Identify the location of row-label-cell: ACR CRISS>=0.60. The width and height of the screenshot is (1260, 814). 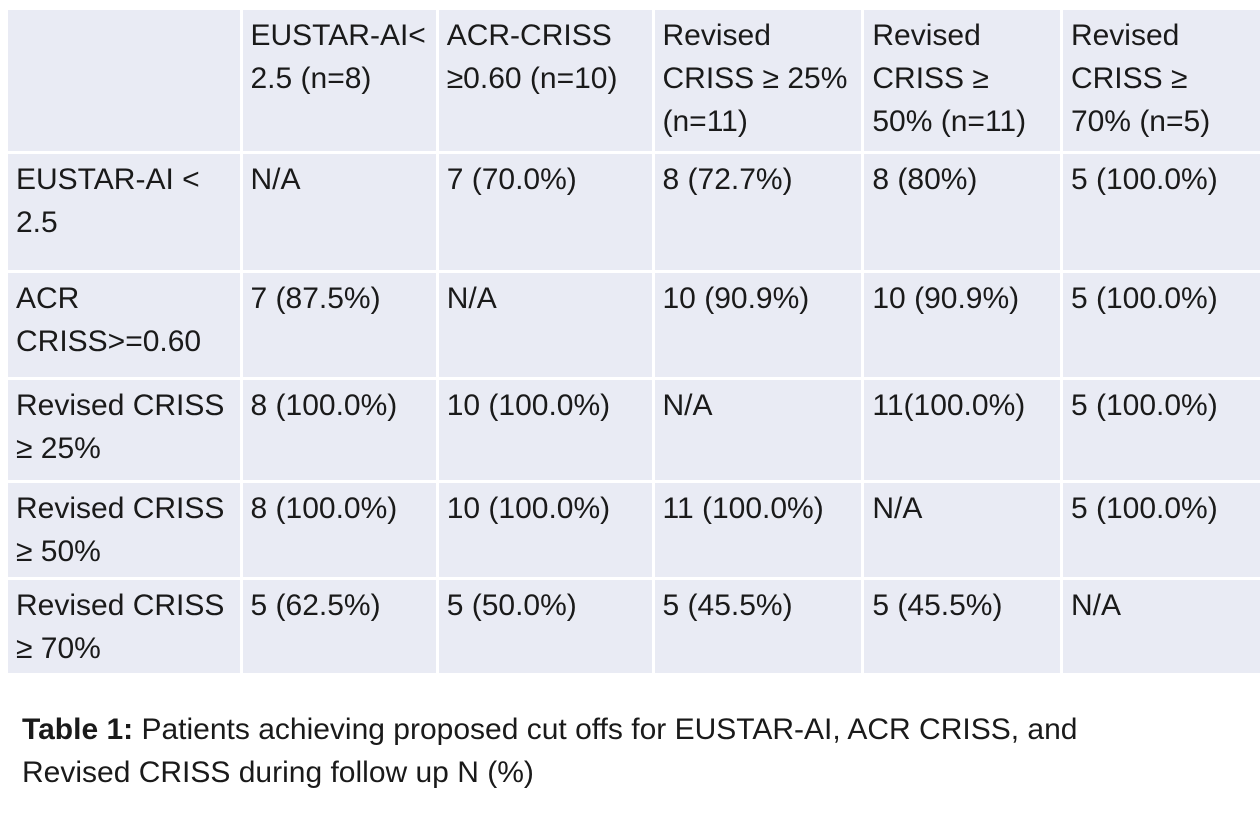
(124, 325).